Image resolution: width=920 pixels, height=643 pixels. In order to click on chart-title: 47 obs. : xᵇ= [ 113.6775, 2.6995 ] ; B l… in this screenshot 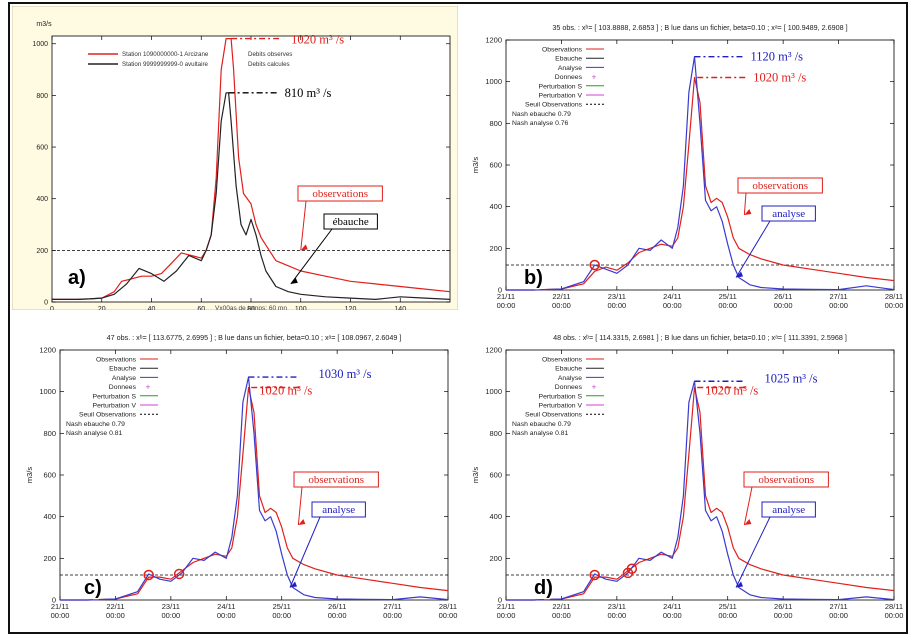, I will do `click(254, 337)`.